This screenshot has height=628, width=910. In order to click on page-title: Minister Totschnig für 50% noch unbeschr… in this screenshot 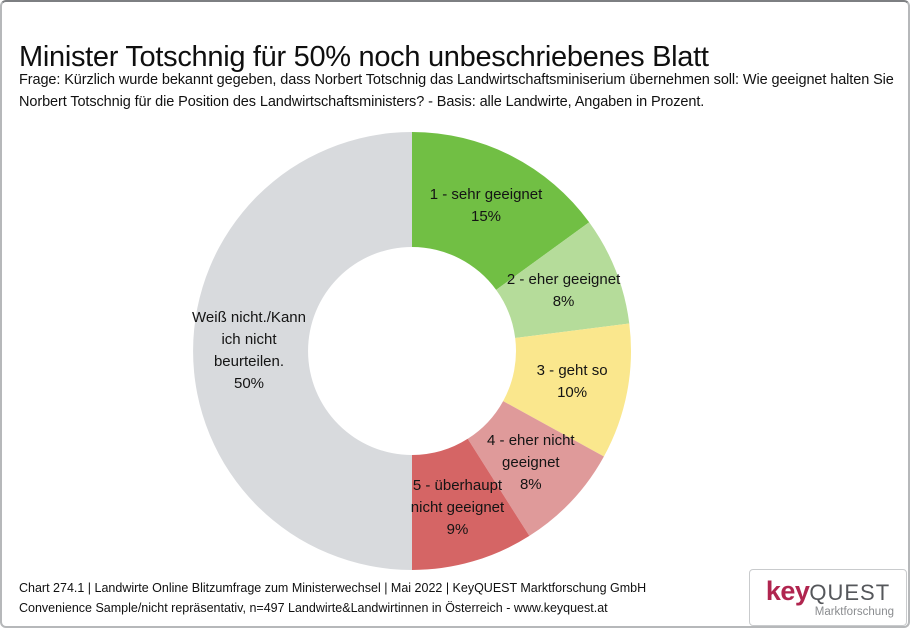, I will do `click(364, 57)`.